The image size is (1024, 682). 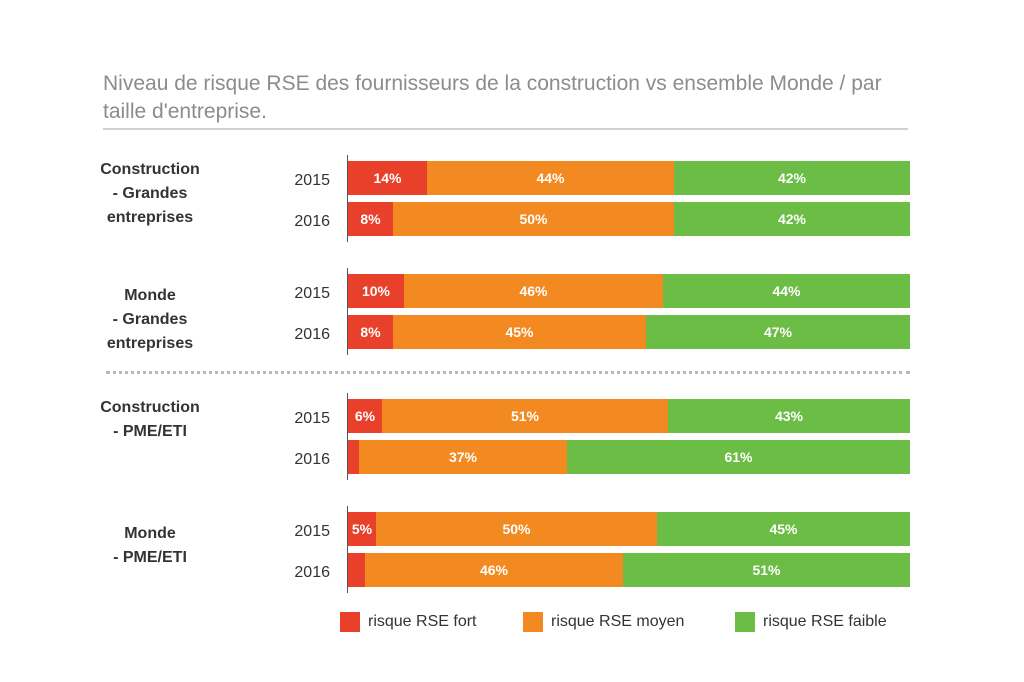 I want to click on data-label: 43%, so click(x=789, y=416).